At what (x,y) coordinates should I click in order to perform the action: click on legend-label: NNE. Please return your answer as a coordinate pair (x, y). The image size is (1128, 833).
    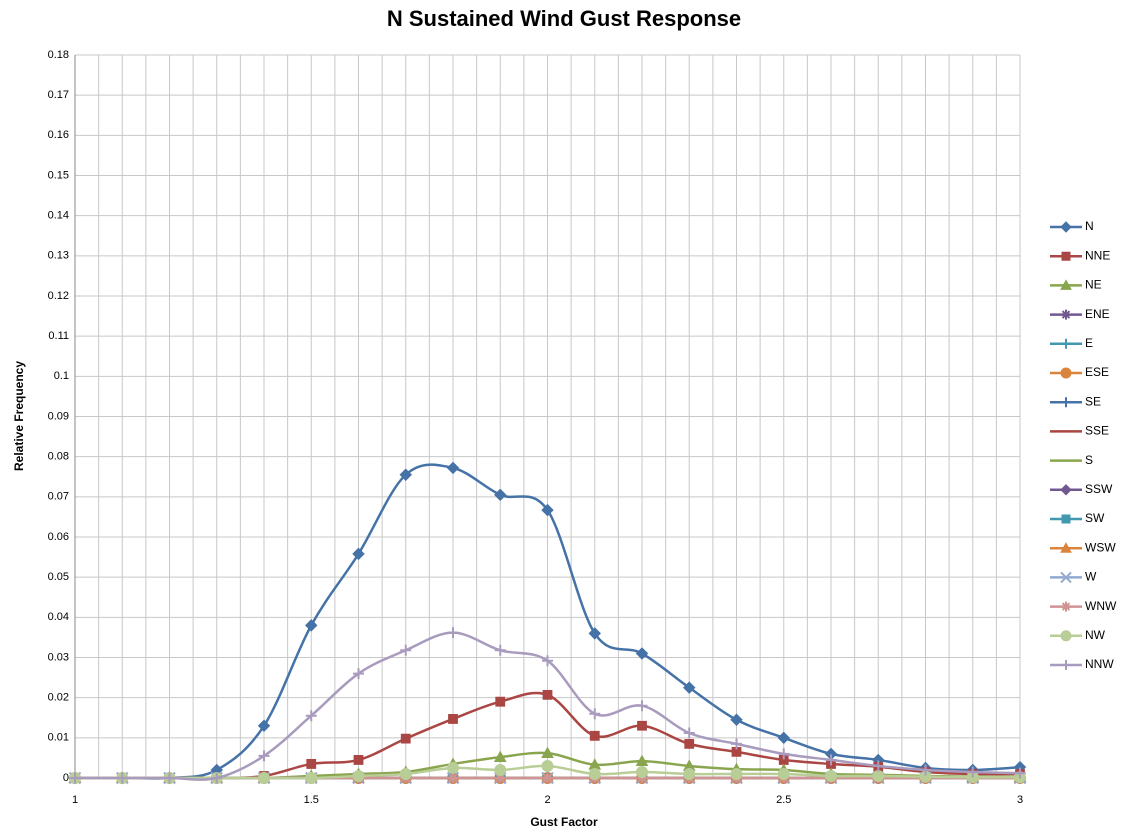
    Looking at the image, I should click on (1097, 255).